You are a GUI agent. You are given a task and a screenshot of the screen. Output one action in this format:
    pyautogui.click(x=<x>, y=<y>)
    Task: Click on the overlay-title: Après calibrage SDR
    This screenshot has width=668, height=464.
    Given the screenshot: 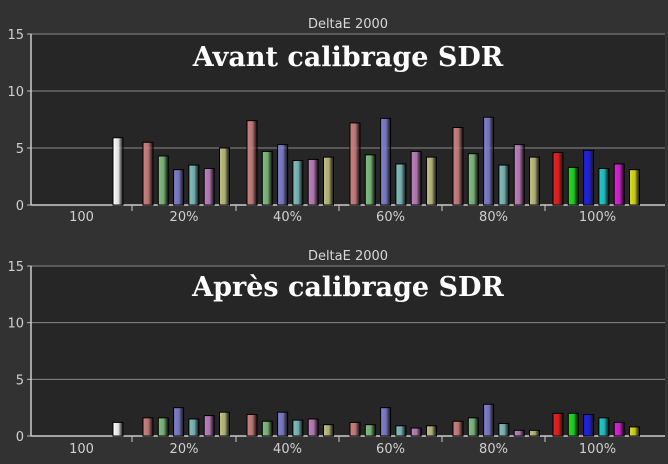 What is the action you would take?
    pyautogui.click(x=347, y=287)
    